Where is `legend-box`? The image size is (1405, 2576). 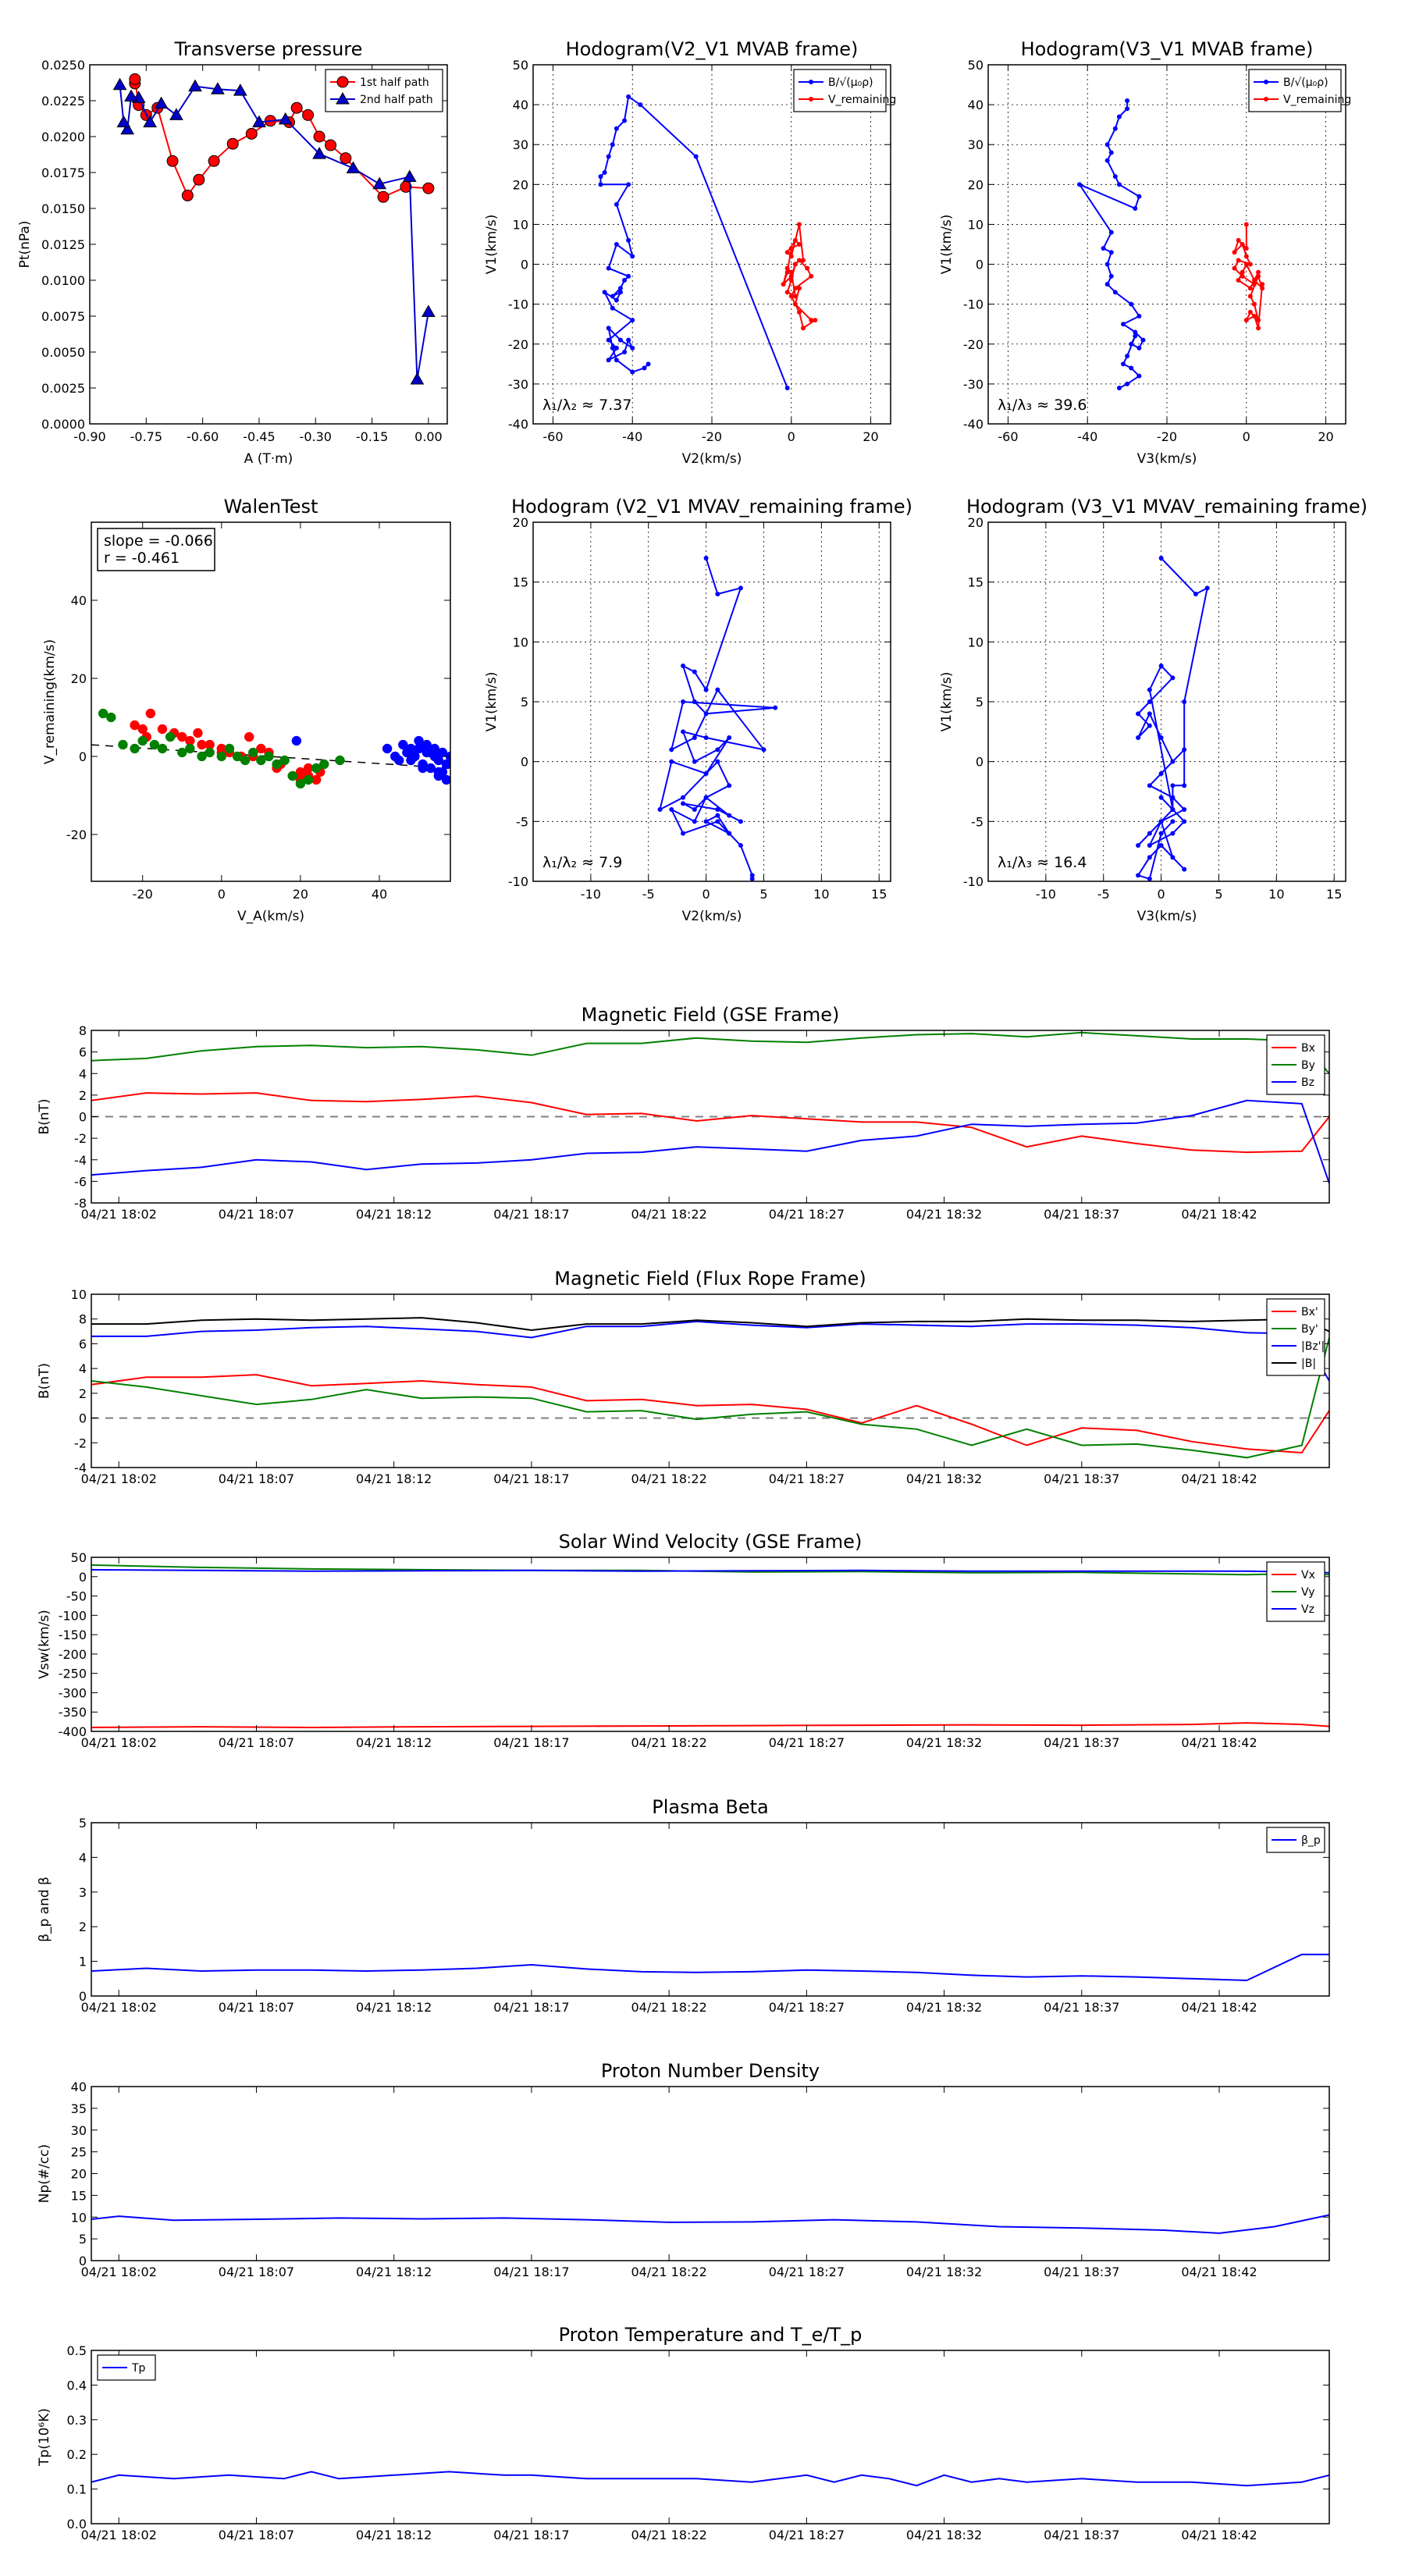
legend-box is located at coordinates (1295, 90).